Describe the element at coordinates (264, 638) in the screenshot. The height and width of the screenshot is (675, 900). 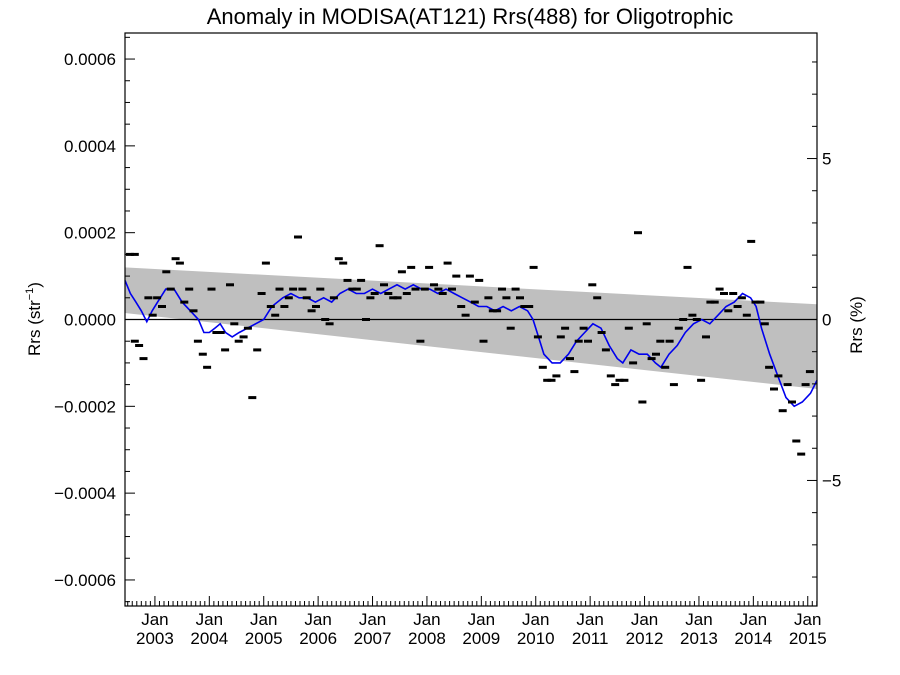
I see `x-tick-year: 2005` at that location.